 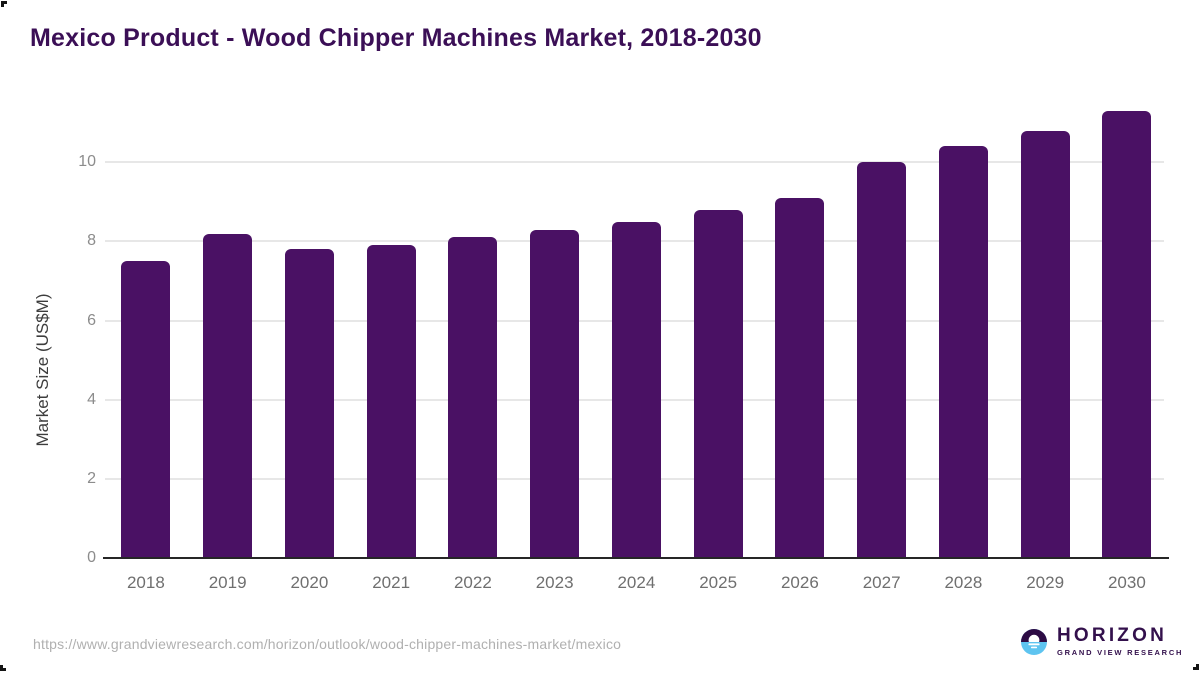 What do you see at coordinates (91, 478) in the screenshot?
I see `y-tick-label-2: 2` at bounding box center [91, 478].